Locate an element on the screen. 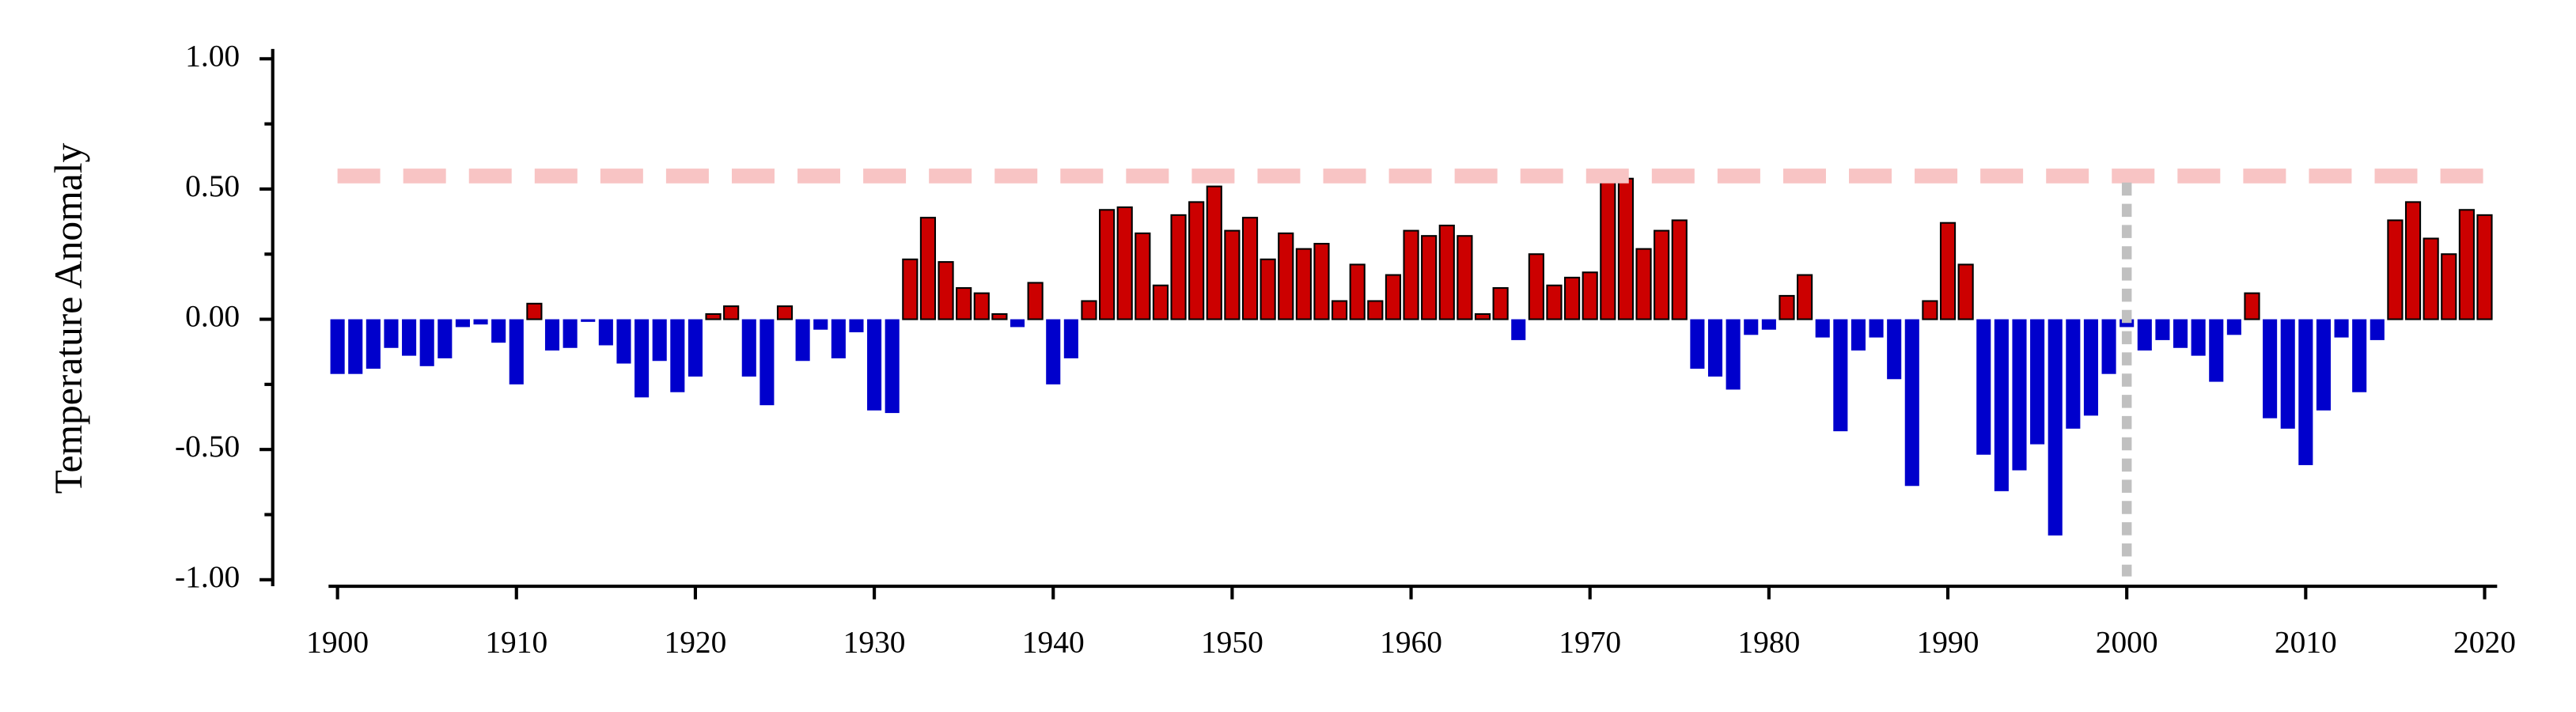 This screenshot has height=712, width=2576. y-tick-label: 1.00 is located at coordinates (212, 55).